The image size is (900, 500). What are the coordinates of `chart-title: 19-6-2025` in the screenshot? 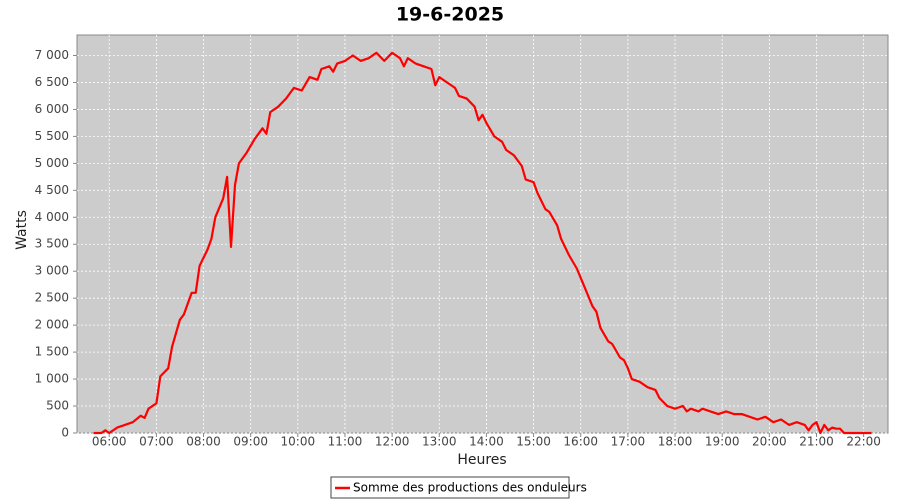 It's located at (450, 15).